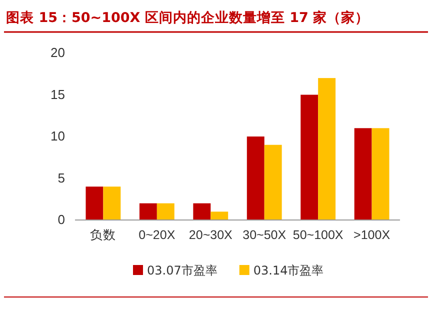 This screenshot has height=323, width=432. Describe the element at coordinates (264, 235) in the screenshot. I see `x-tick-label: 30~50X` at that location.